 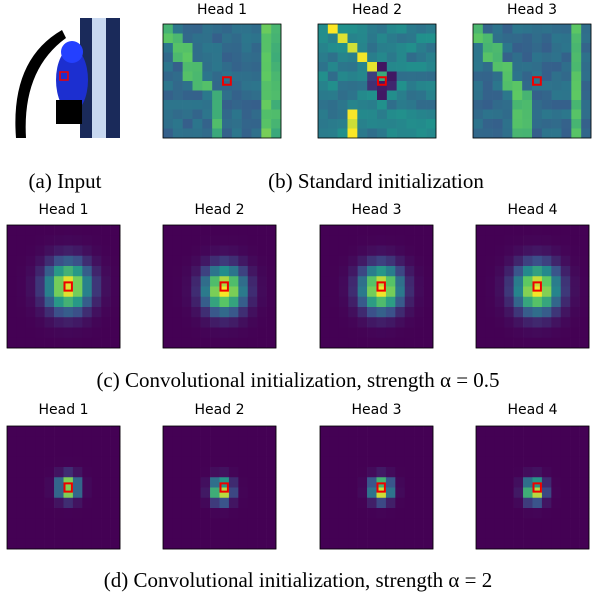 What do you see at coordinates (377, 210) in the screenshot?
I see `head-title: Head 3` at bounding box center [377, 210].